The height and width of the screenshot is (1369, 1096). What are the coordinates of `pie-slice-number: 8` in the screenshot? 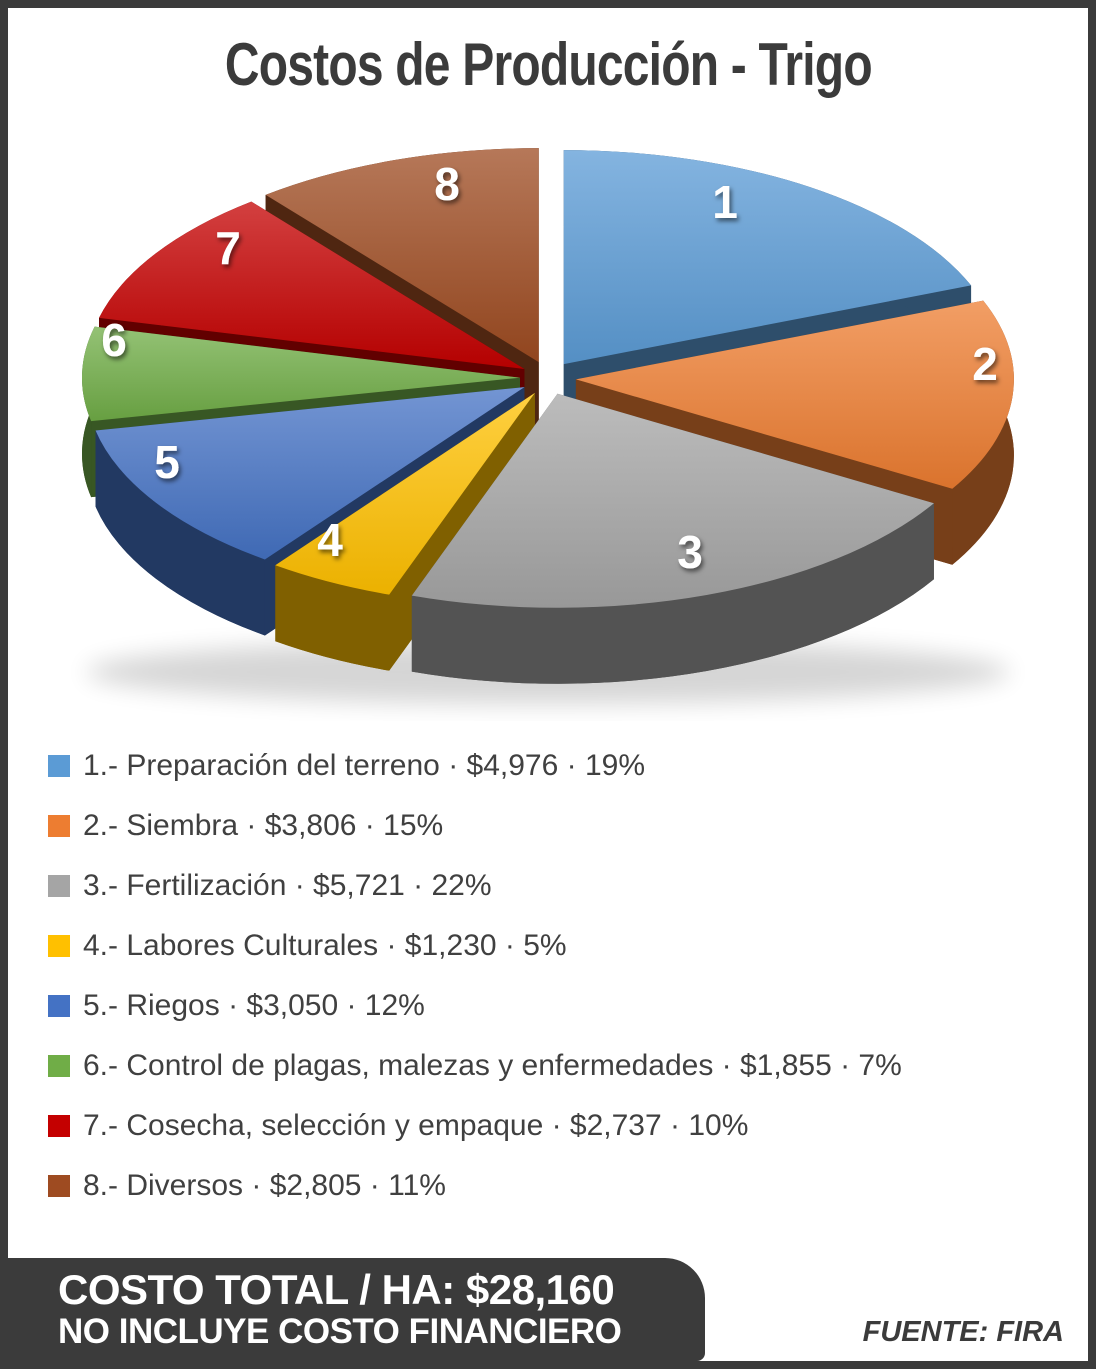 It's located at (447, 184).